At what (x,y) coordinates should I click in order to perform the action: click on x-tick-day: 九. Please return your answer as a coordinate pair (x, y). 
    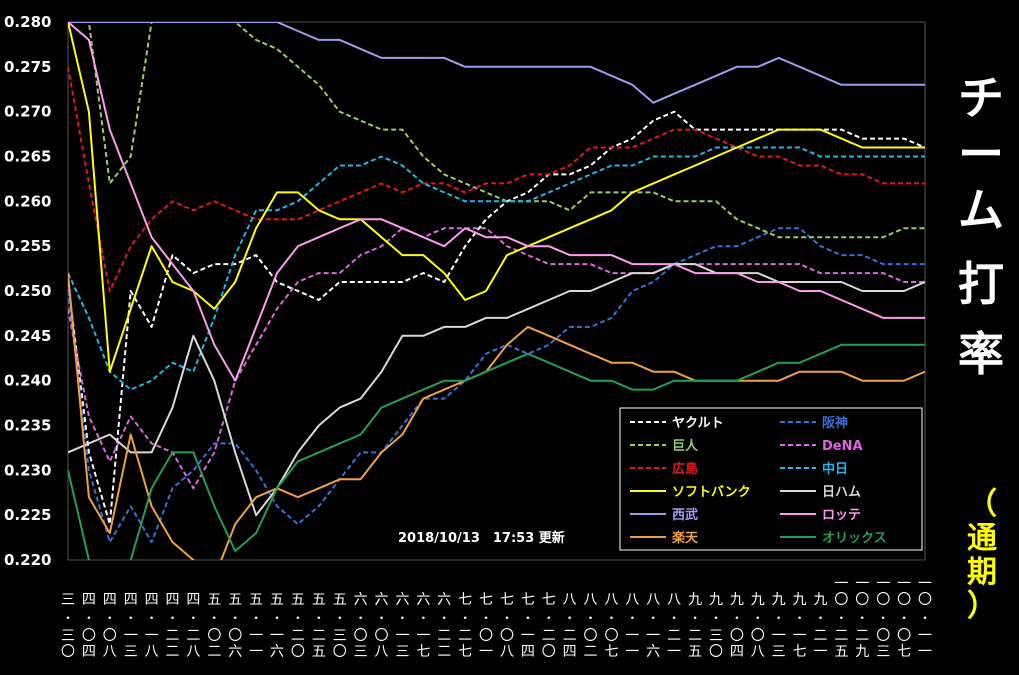
    Looking at the image, I should click on (862, 652).